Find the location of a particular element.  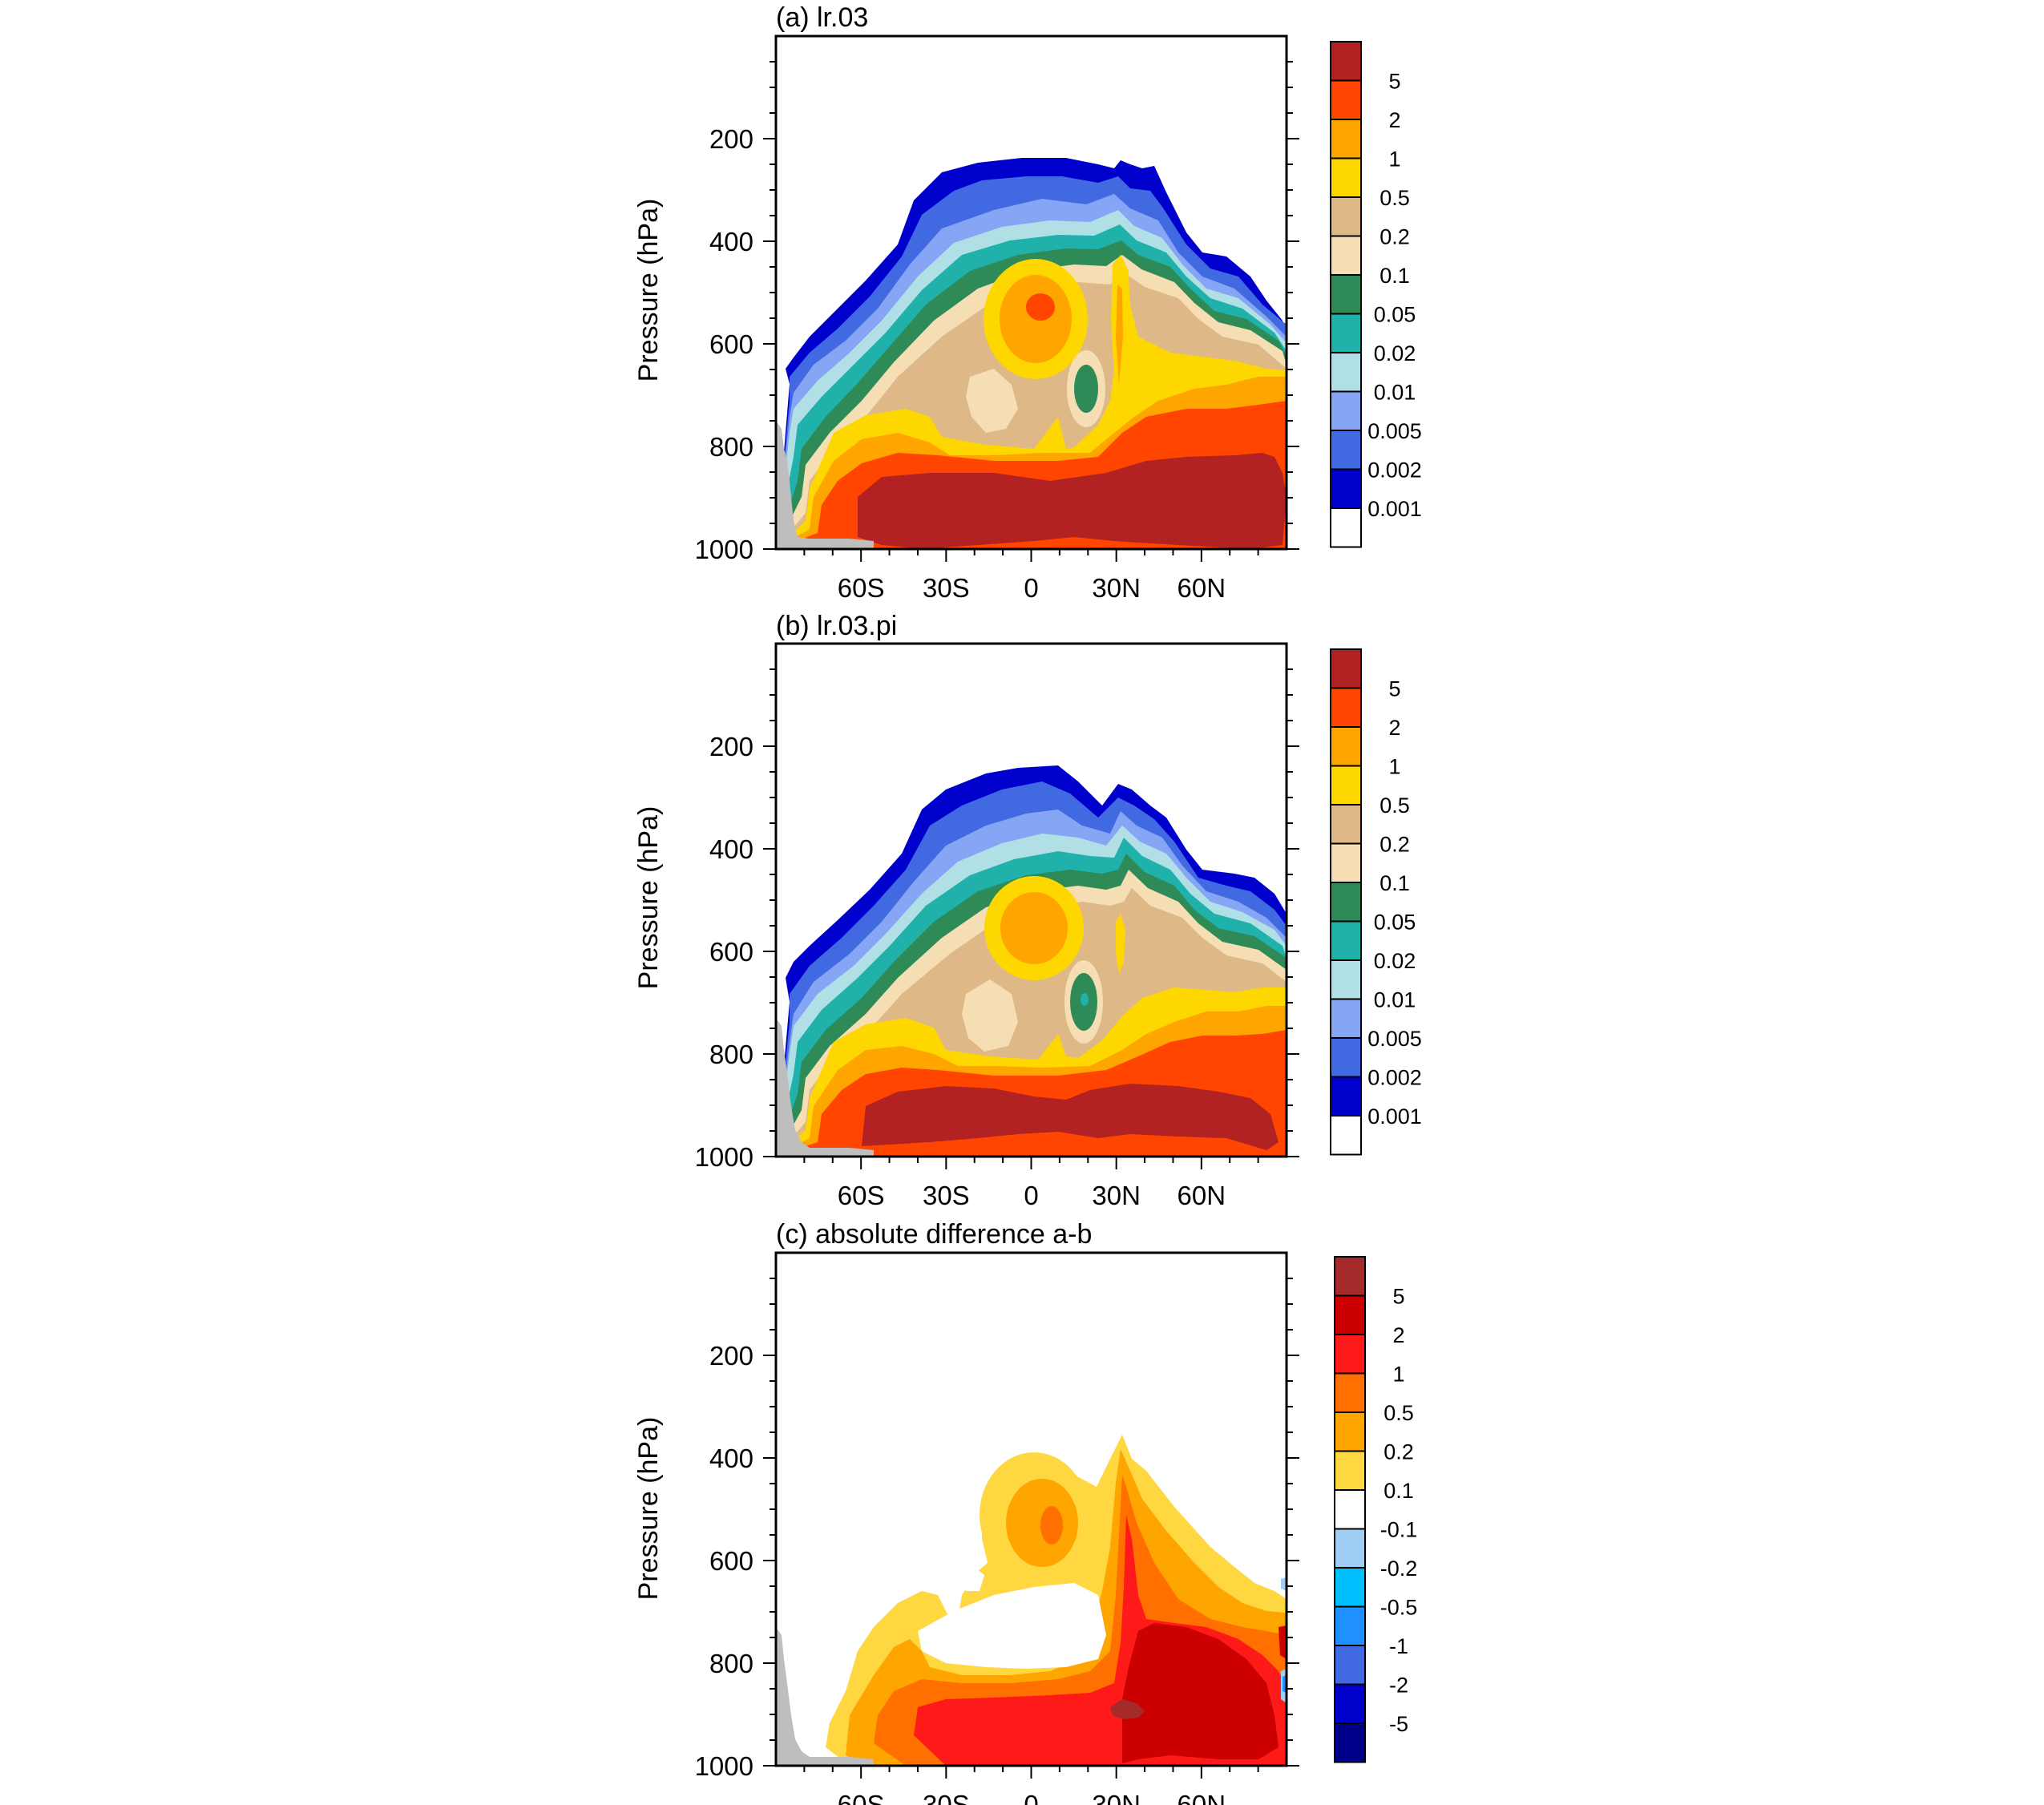

colorbar-b: 5 2 1 0.5 0.2 0.1 0.05 0.02 0.01 0.005 0.002 0.001 is located at coordinates (1376, 902).